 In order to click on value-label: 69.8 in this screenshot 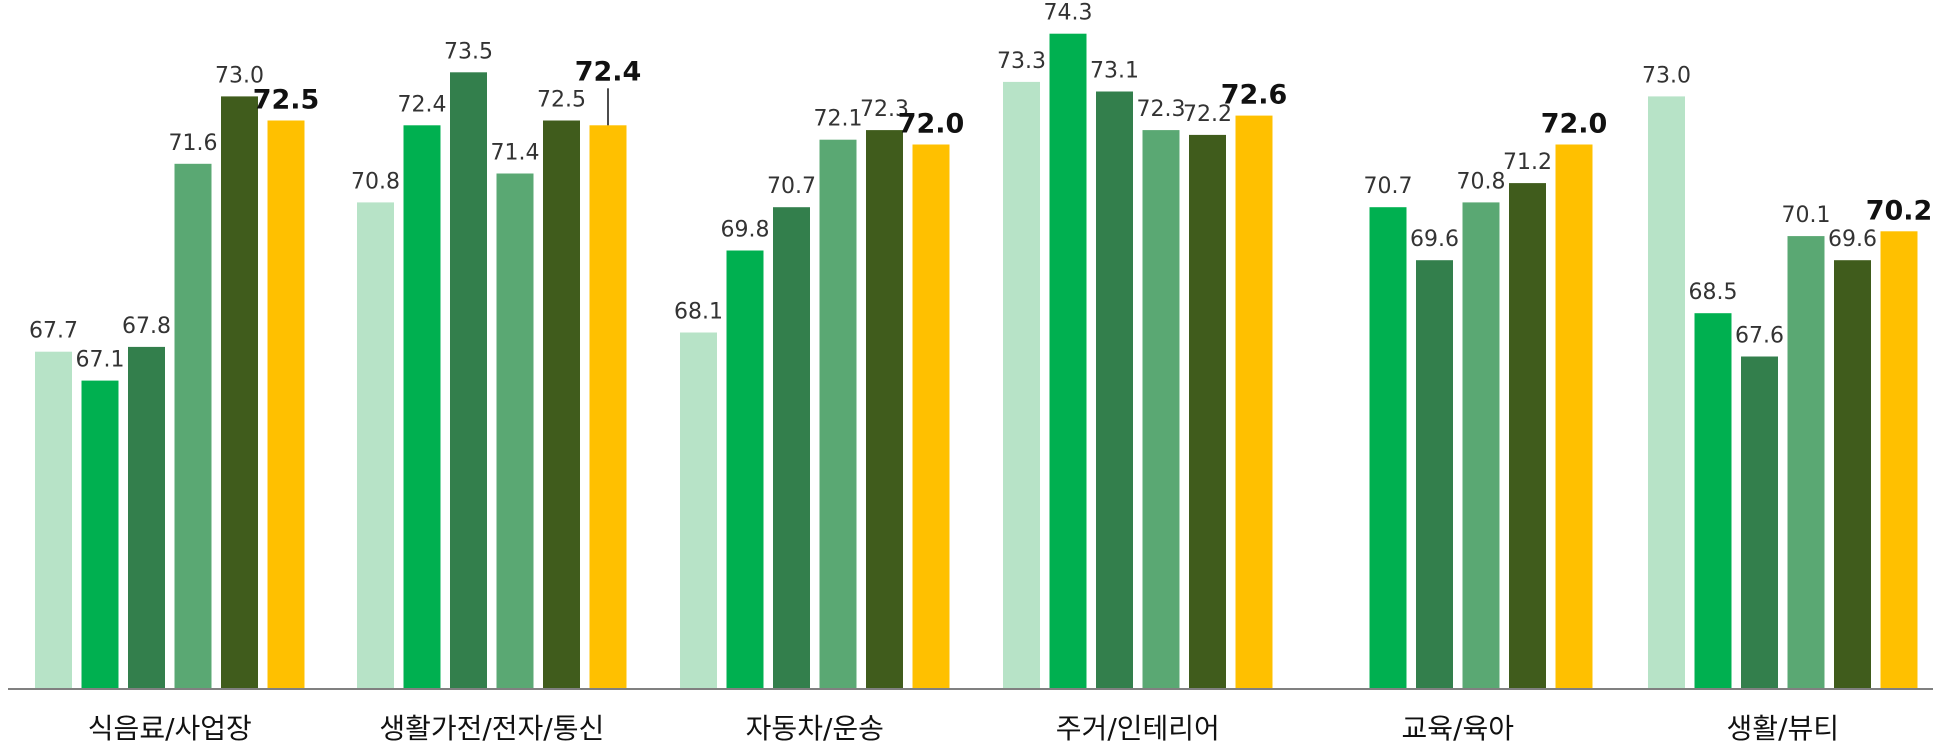, I will do `click(745, 230)`.